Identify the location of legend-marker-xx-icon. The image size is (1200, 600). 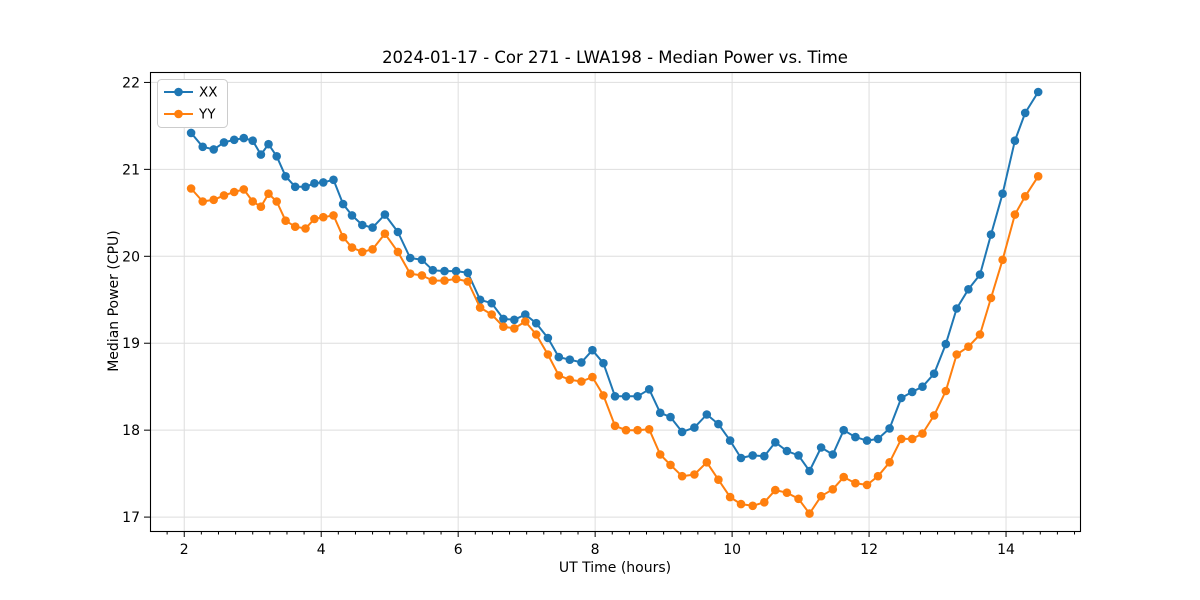
(178, 92).